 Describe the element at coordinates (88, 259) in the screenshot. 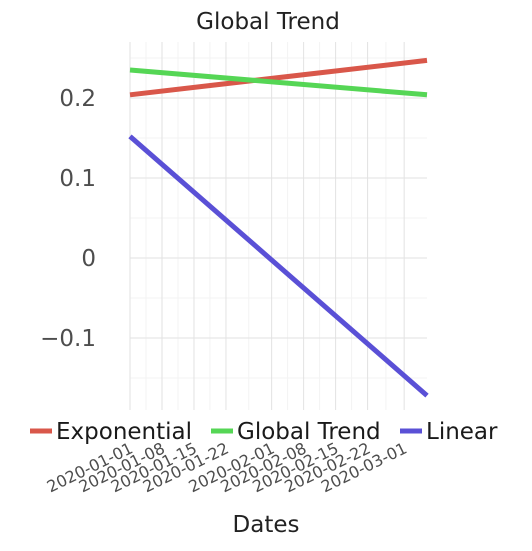

I see `y-tick-label: 0` at that location.